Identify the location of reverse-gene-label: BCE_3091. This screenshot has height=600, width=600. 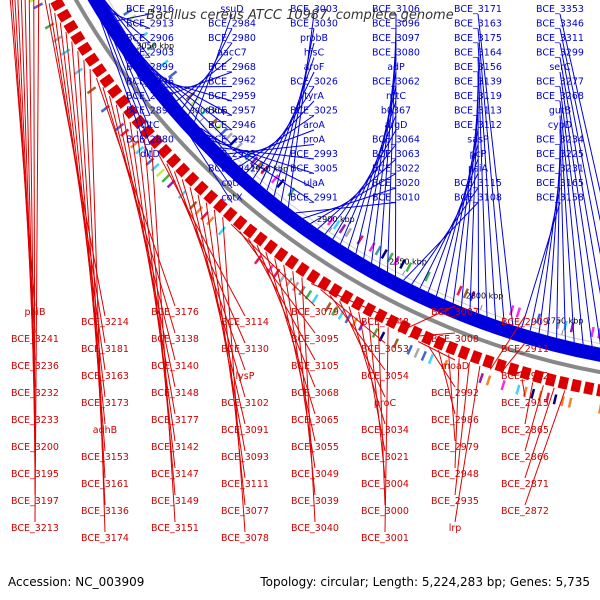
(245, 430).